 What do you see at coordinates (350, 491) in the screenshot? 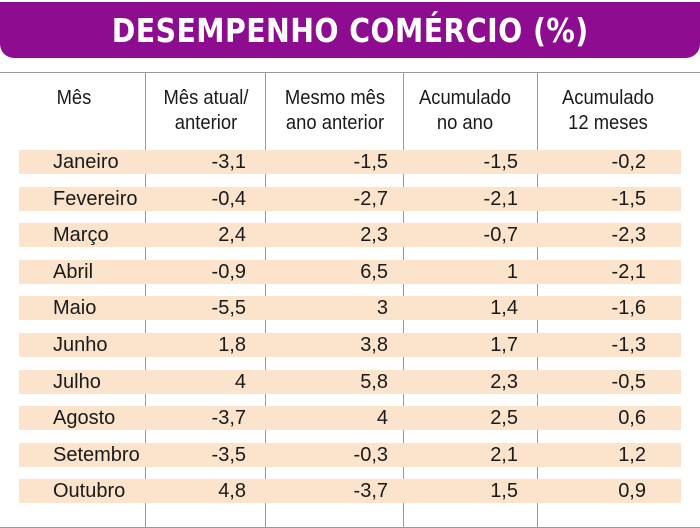
I see `table-row: Outubro 4,8 -3,7 1,5 0,9` at bounding box center [350, 491].